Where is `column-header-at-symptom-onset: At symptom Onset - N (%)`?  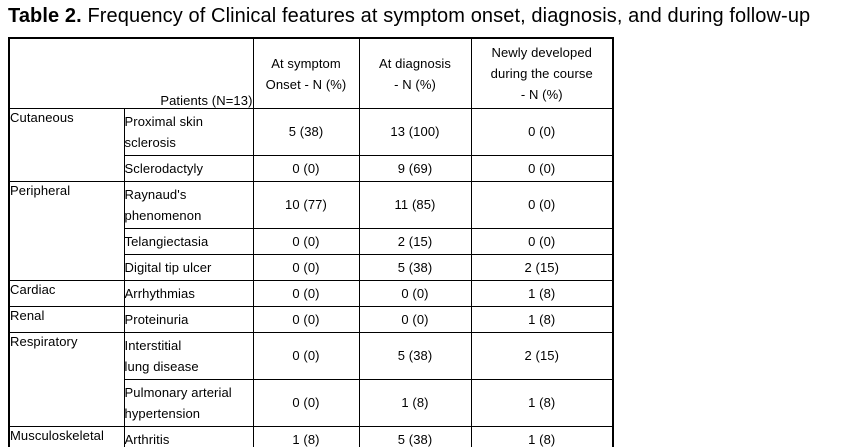
column-header-at-symptom-onset: At symptom Onset - N (%) is located at coordinates (306, 73).